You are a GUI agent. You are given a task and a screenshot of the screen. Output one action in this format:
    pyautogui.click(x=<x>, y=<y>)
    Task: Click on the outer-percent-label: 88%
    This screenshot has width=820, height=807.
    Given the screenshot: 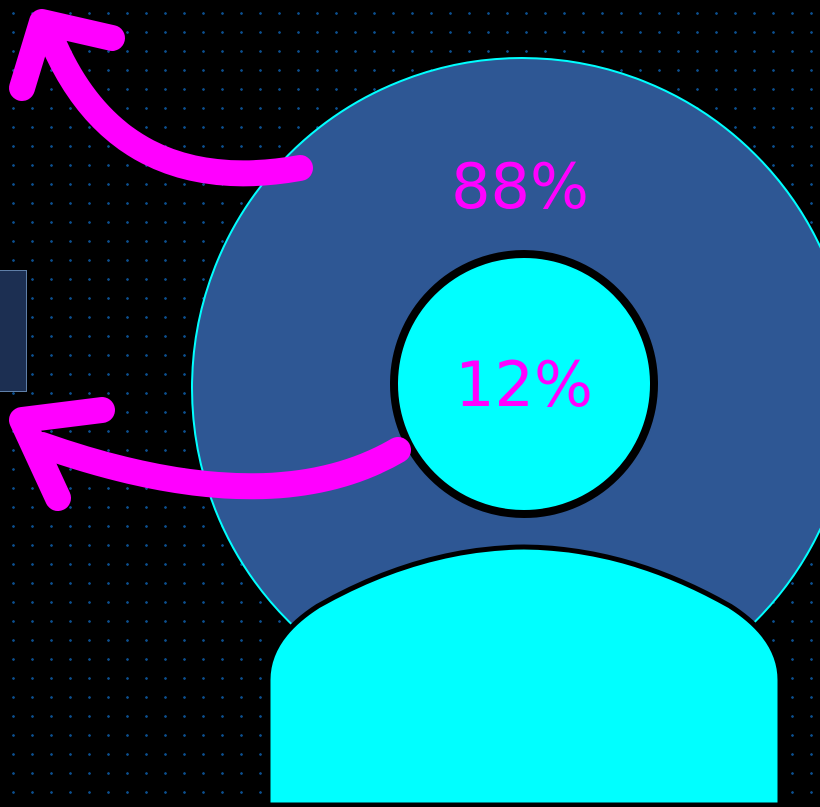 What is the action you would take?
    pyautogui.click(x=520, y=186)
    